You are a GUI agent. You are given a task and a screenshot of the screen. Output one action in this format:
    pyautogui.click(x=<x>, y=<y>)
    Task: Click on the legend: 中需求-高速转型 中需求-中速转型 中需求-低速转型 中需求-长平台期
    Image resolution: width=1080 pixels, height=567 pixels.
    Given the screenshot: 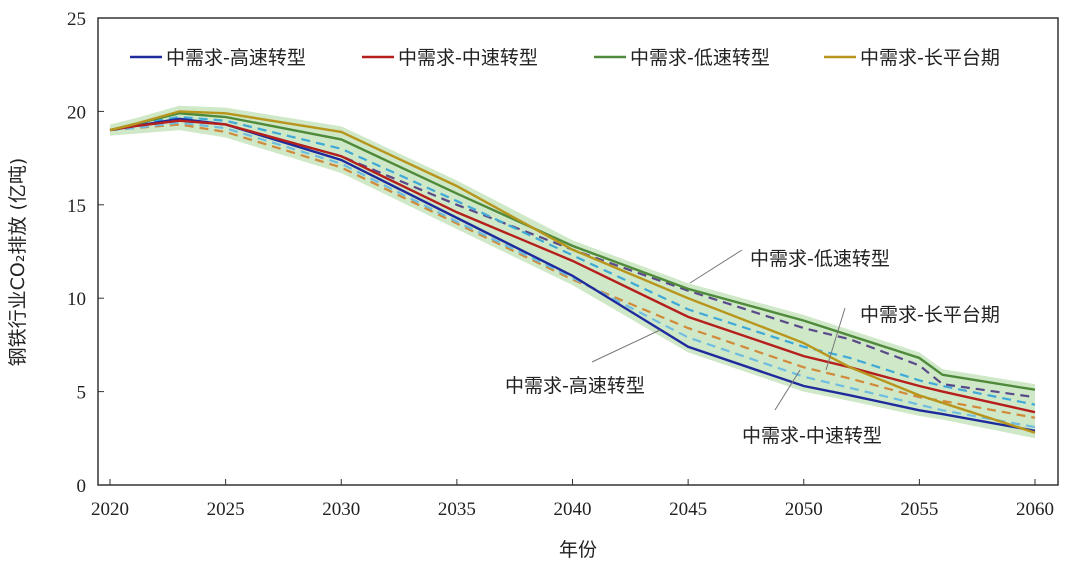 What is the action you would take?
    pyautogui.click(x=565, y=58)
    